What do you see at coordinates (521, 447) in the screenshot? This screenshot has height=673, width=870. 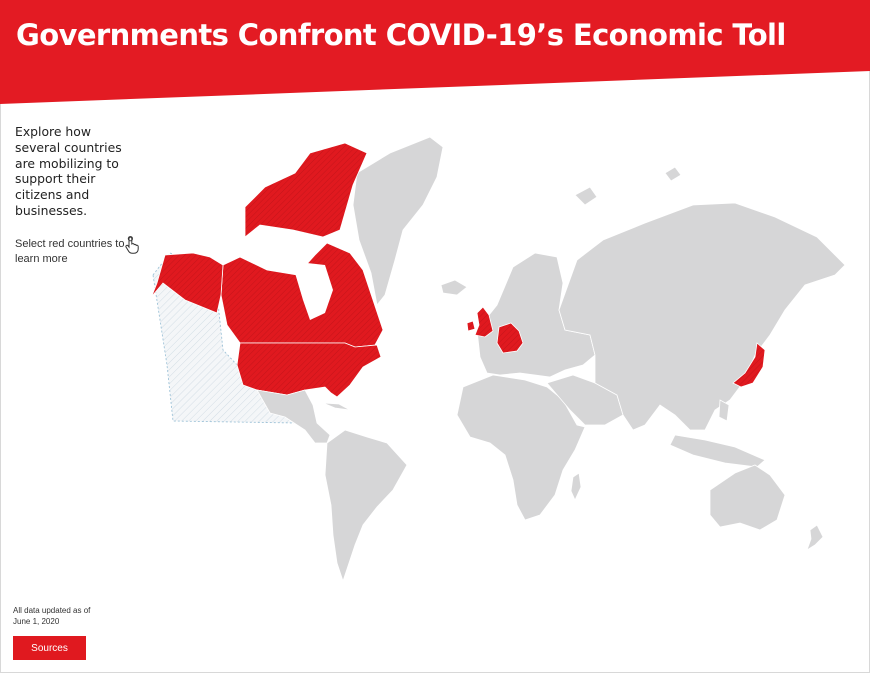 I see `continent-africa` at bounding box center [521, 447].